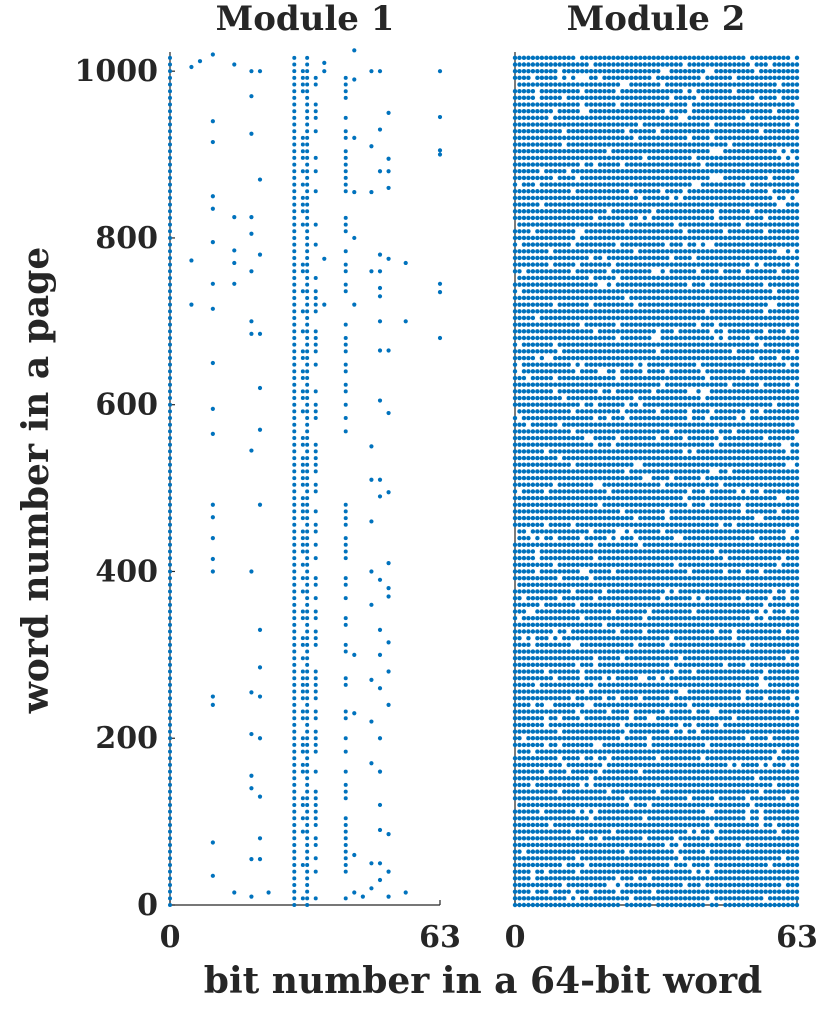 The image size is (830, 1018). I want to click on bit-column, so click(302, 485).